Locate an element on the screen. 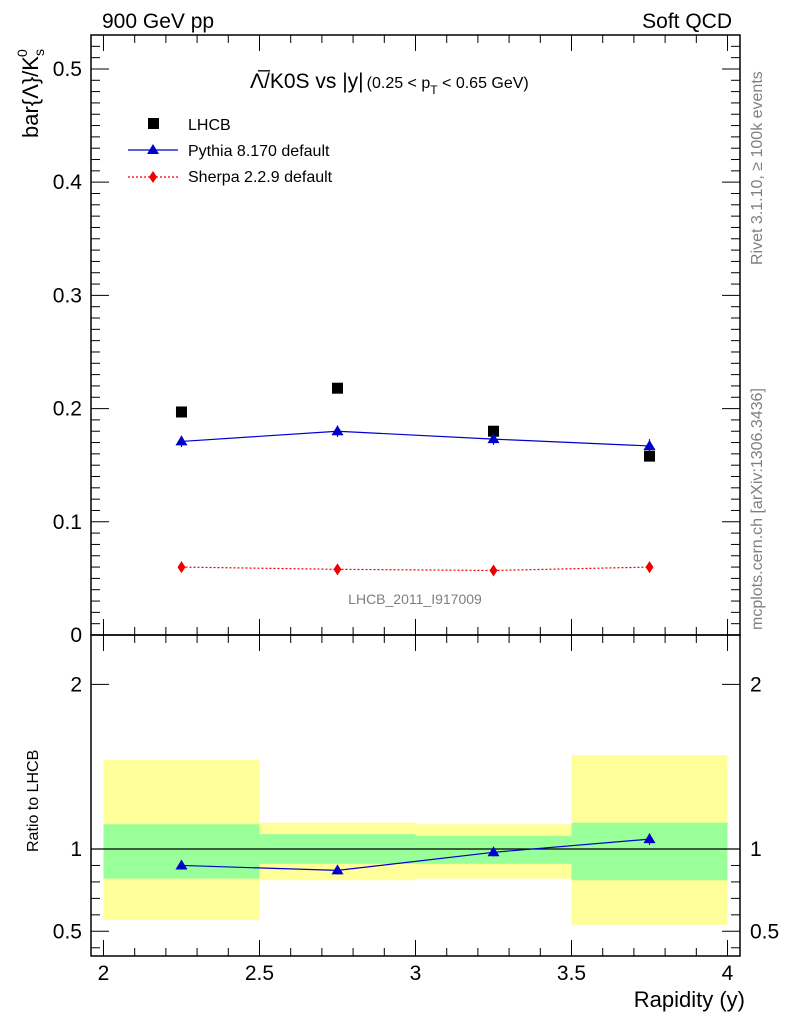 The image size is (786, 1024). main-plot-title: Λ̅/K0S vs |y| (0.25 < pT < 0.65 GeV) is located at coordinates (389, 83).